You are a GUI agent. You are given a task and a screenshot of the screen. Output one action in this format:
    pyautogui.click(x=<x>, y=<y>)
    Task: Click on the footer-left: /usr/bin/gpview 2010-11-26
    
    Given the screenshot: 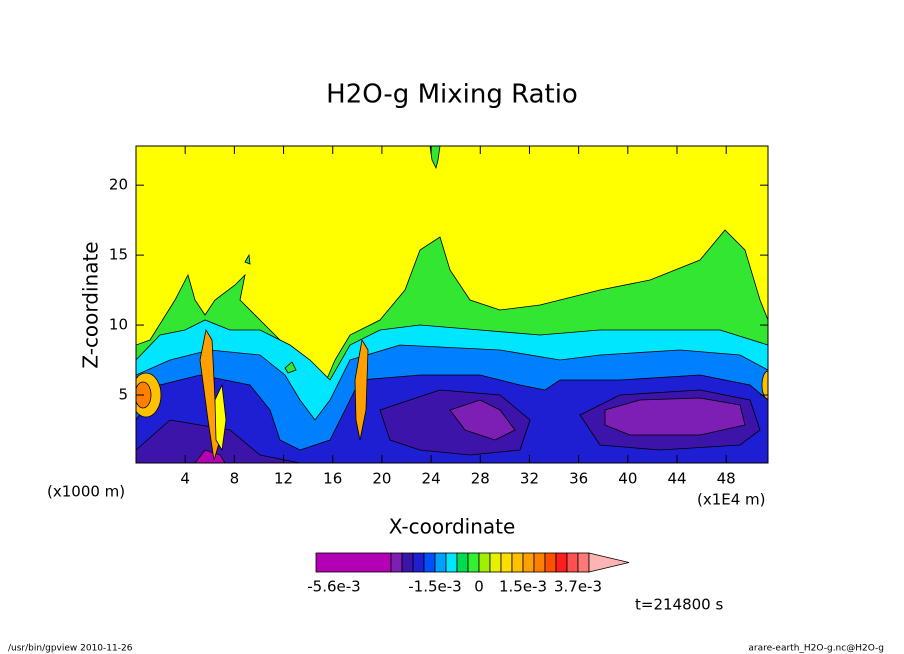 What is the action you would take?
    pyautogui.click(x=70, y=649)
    